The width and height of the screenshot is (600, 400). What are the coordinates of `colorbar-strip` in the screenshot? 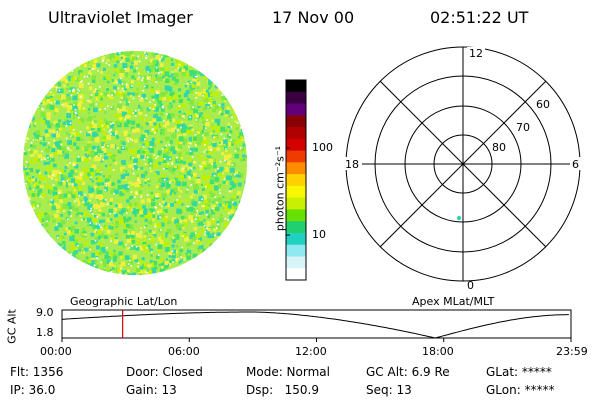 It's located at (296, 109).